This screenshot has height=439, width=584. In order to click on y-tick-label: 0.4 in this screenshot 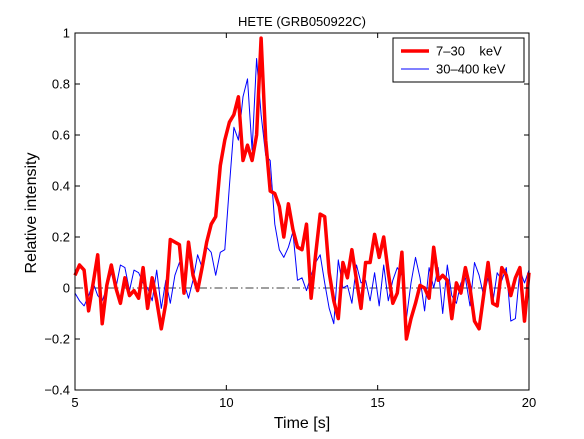, I will do `click(61, 186)`.